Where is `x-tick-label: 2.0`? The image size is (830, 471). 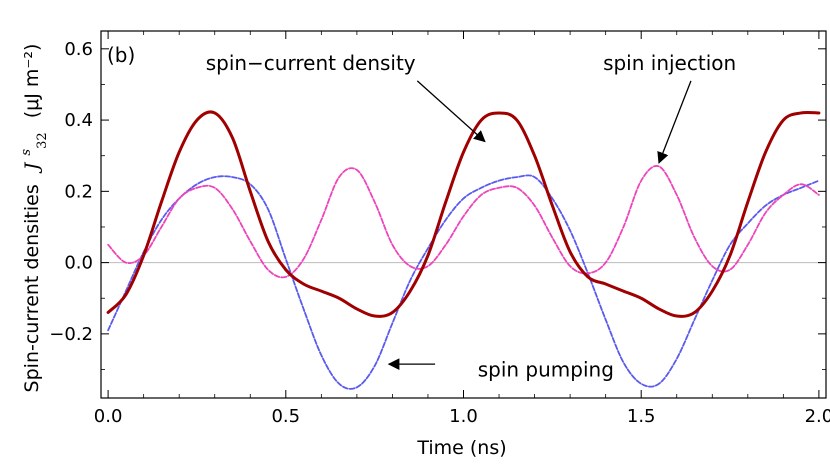 x-tick-label: 2.0 is located at coordinates (817, 416).